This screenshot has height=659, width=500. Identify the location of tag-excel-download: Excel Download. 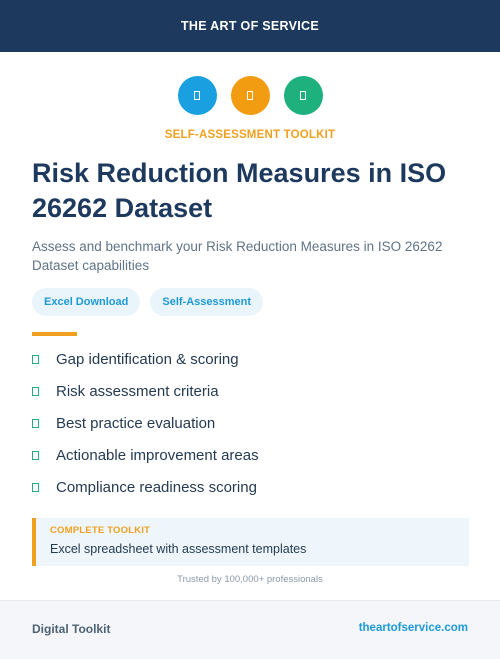
(86, 302).